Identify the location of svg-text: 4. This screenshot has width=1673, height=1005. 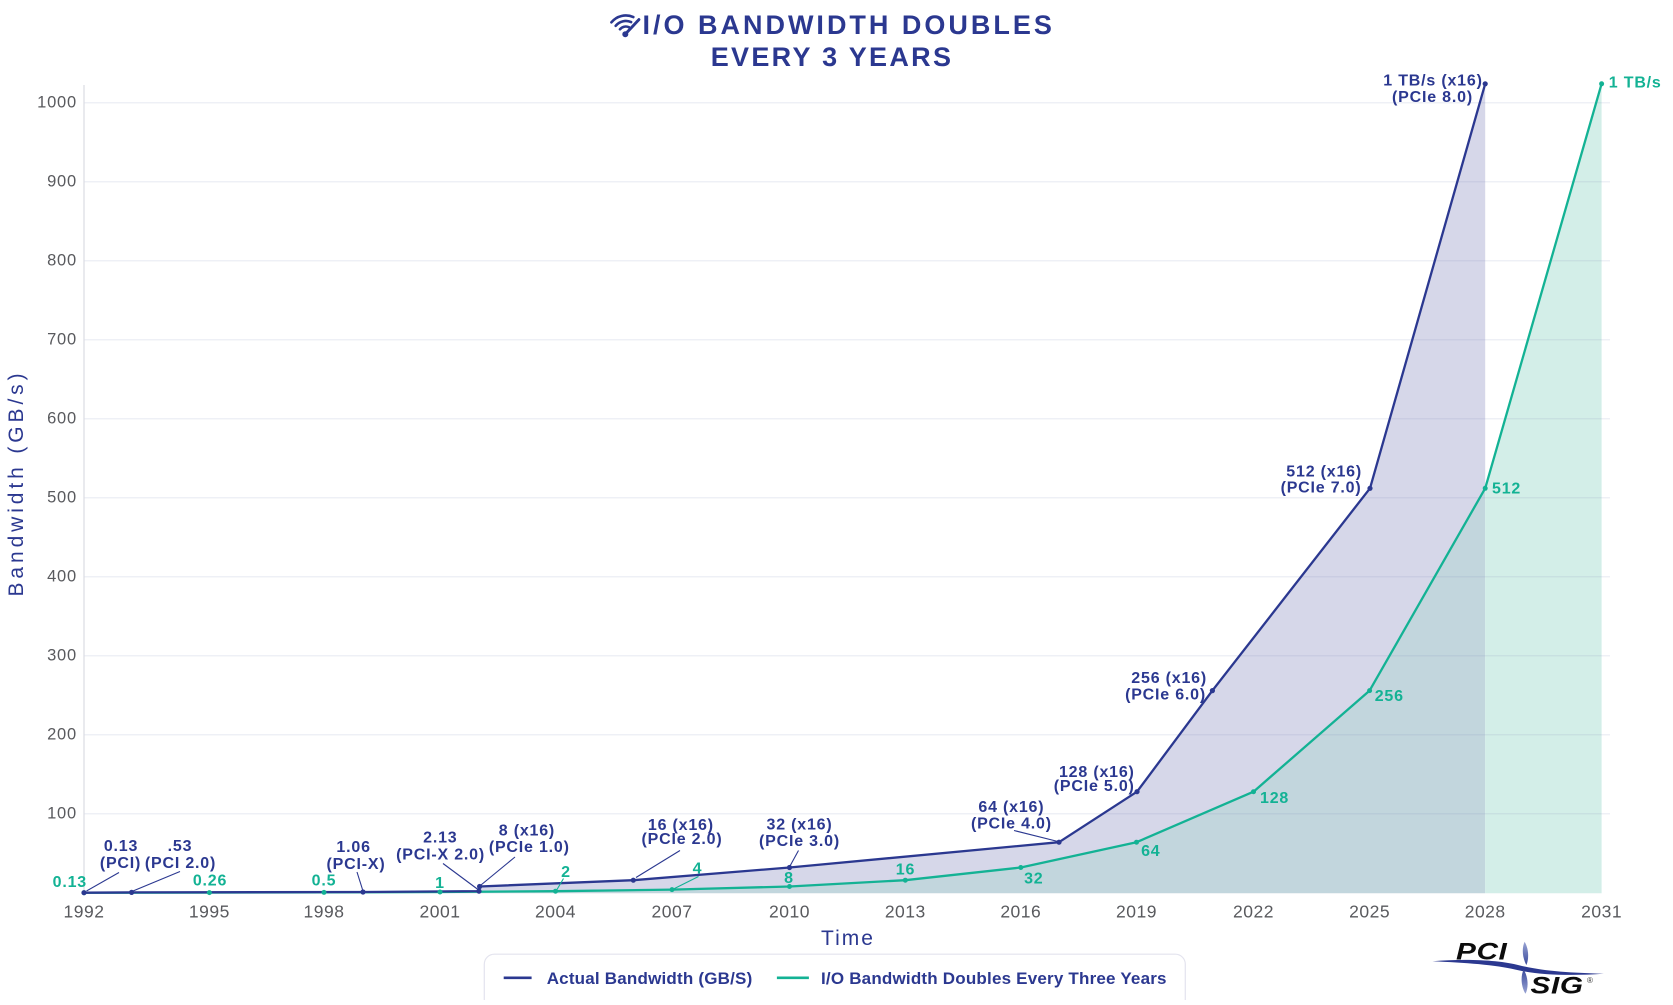
(698, 869).